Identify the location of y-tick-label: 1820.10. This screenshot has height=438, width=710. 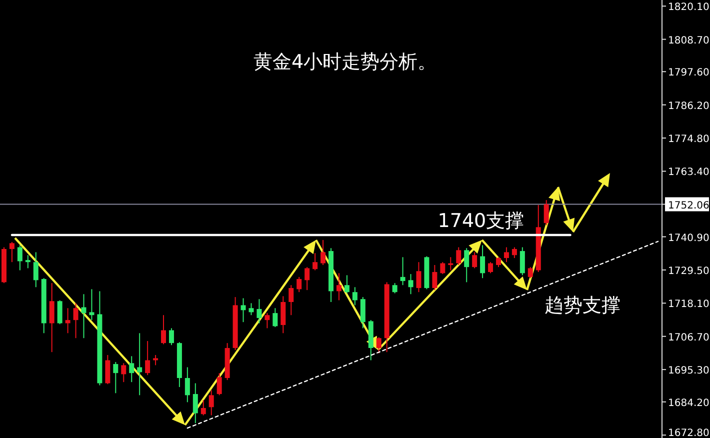
(689, 8).